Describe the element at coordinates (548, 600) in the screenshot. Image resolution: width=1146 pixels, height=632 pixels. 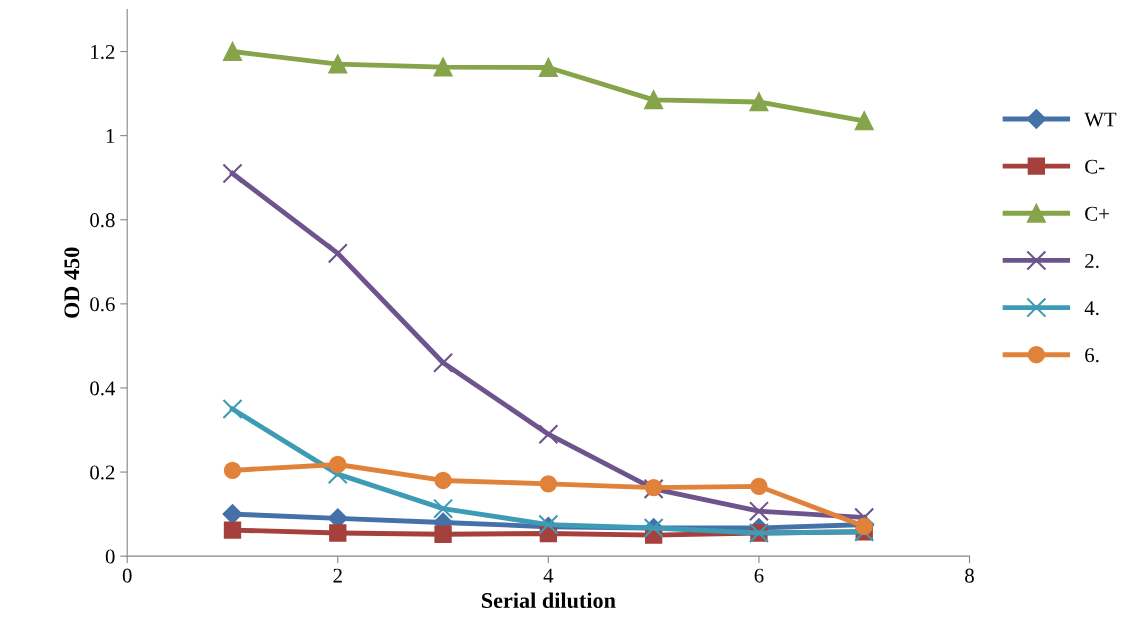
I see `x-axis-title: Serial dilution` at that location.